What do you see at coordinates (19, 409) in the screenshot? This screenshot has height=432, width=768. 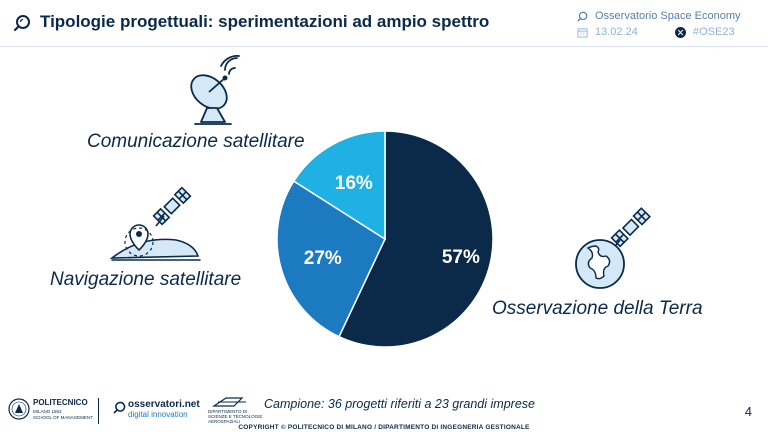 I see `politecnico-seal-icon` at bounding box center [19, 409].